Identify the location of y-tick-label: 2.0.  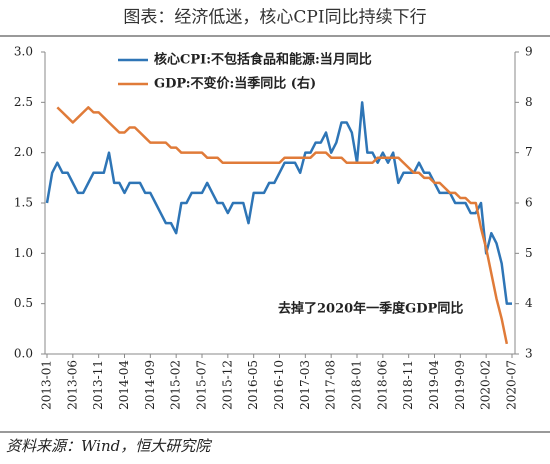
(23, 152).